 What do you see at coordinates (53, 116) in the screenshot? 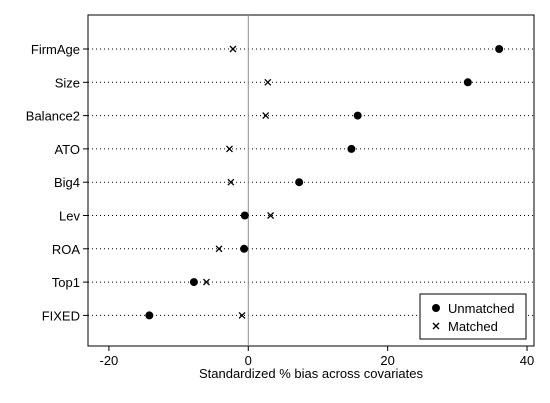
I see `category-label: Balance2` at bounding box center [53, 116].